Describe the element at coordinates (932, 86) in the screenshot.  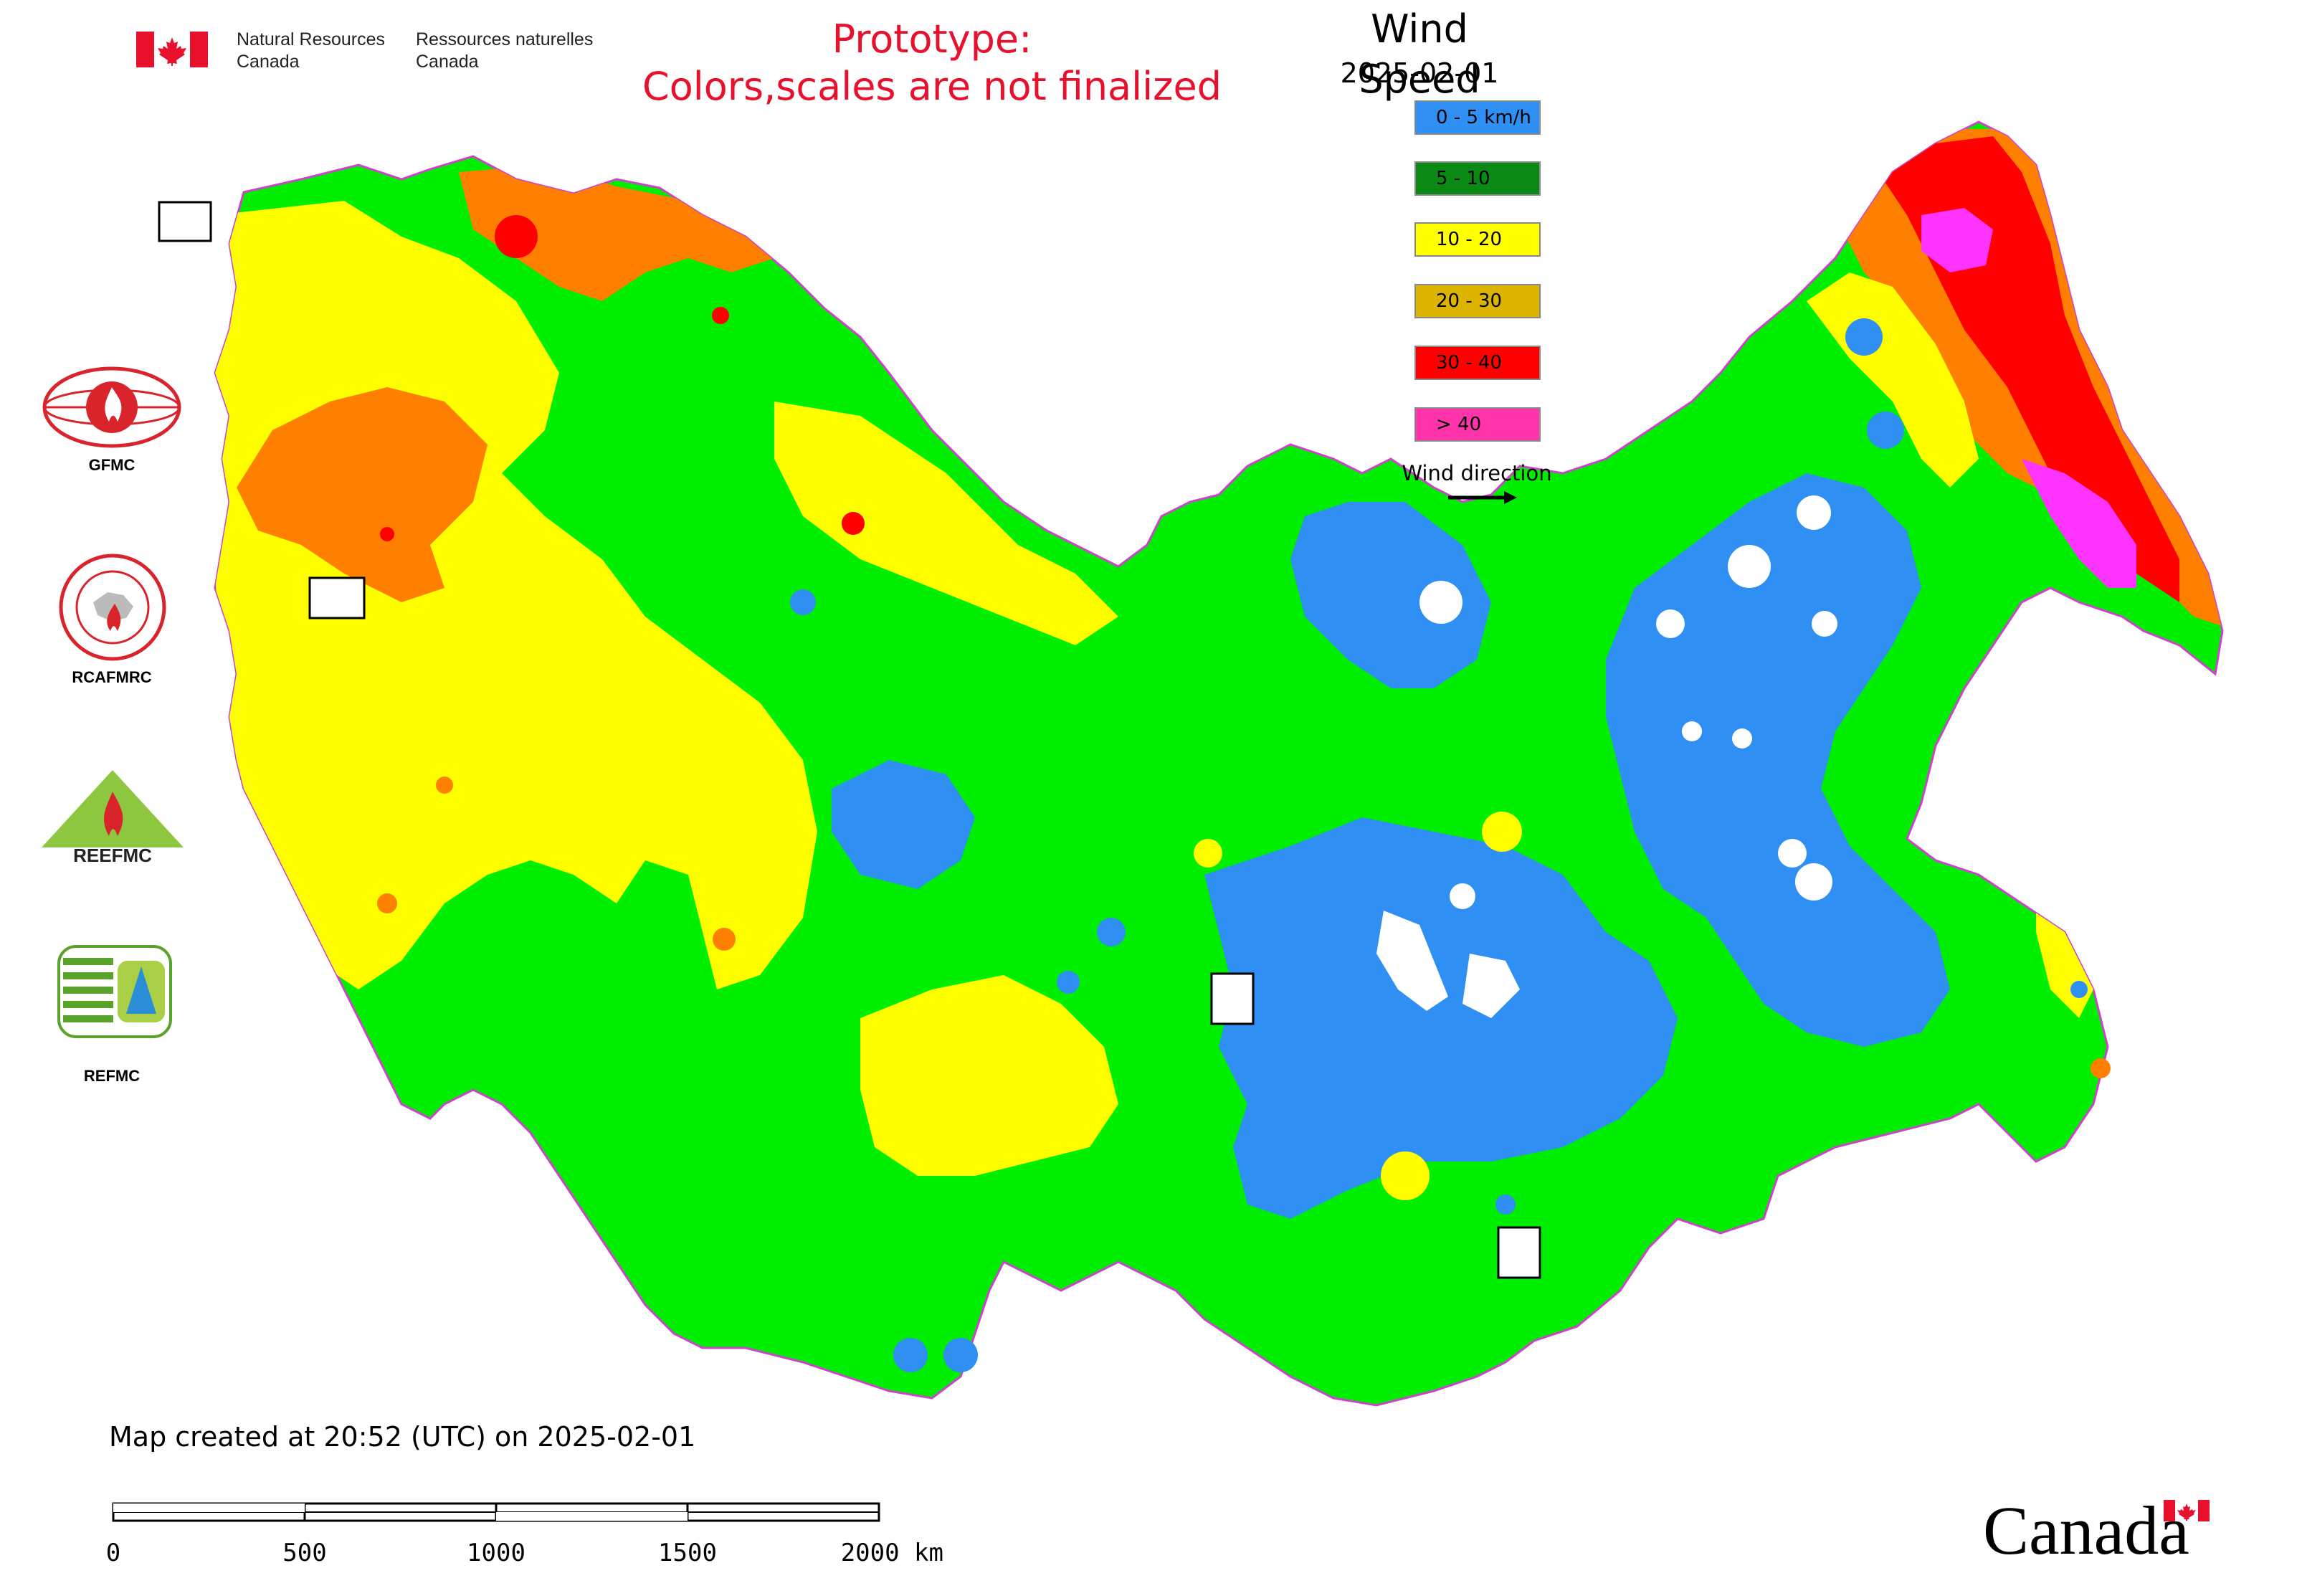
I see `prototype-notice-line-2: Colors,scales are not finalized` at that location.